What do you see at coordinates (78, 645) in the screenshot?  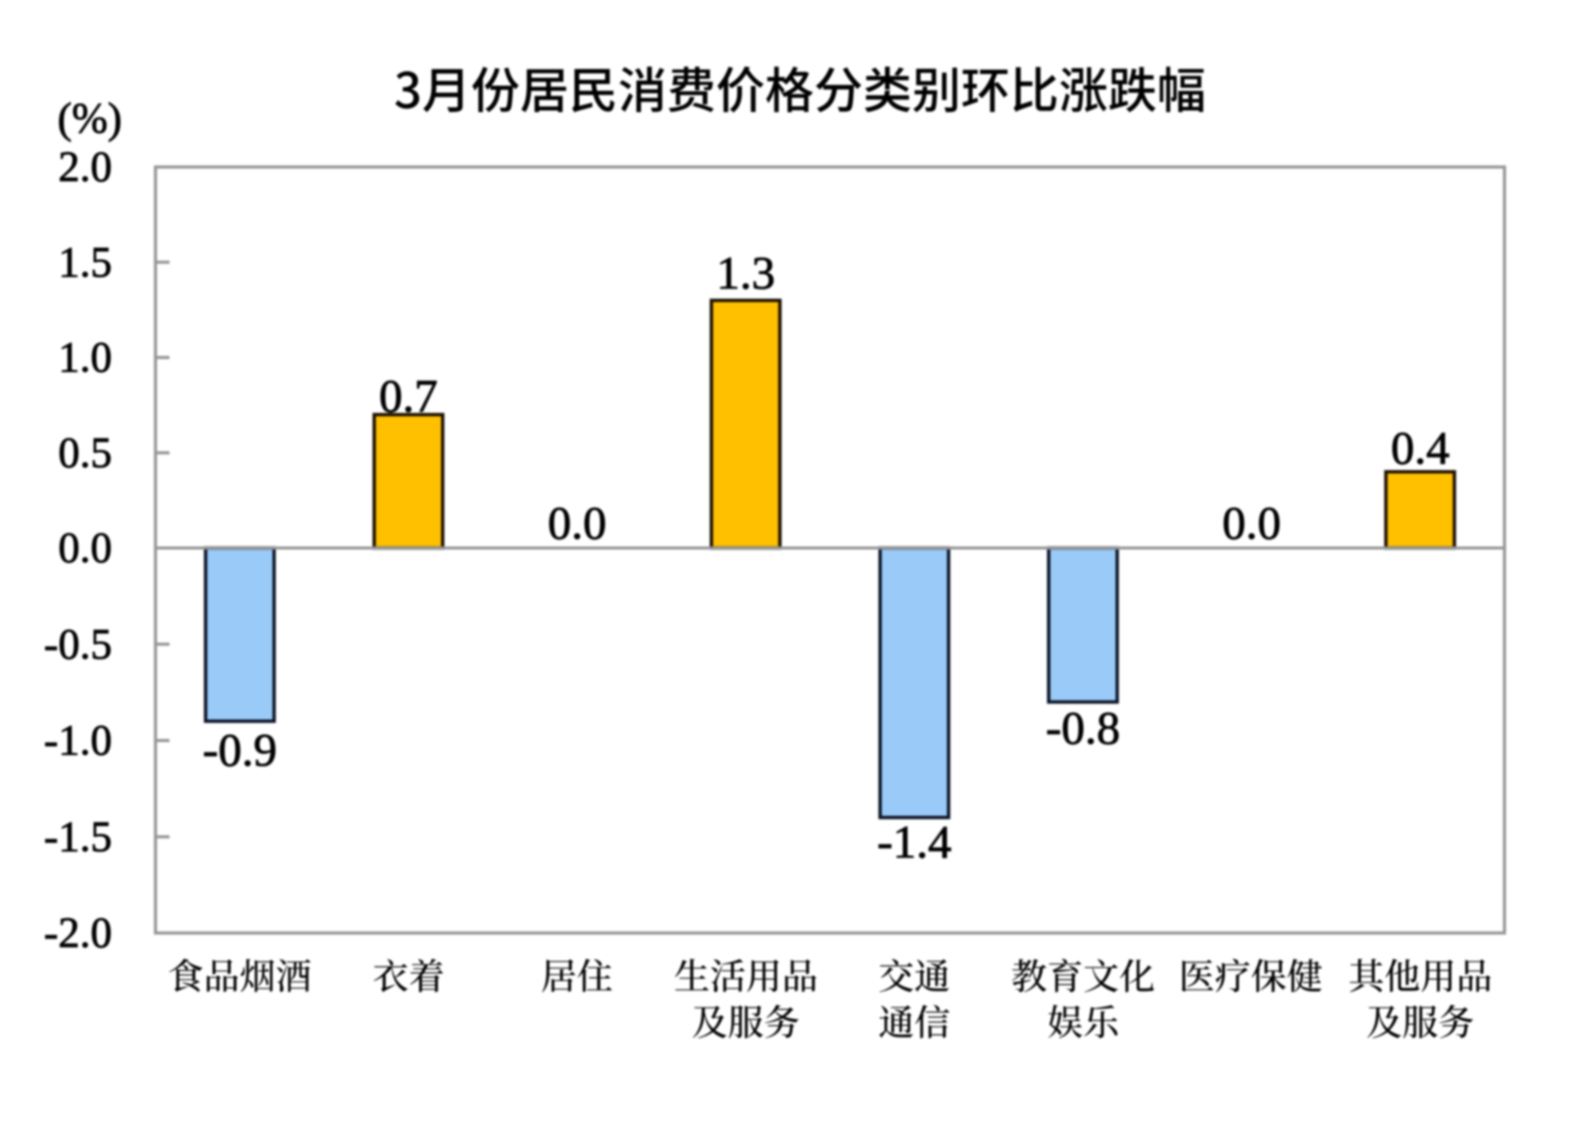 I see `svg-text: -0.5` at bounding box center [78, 645].